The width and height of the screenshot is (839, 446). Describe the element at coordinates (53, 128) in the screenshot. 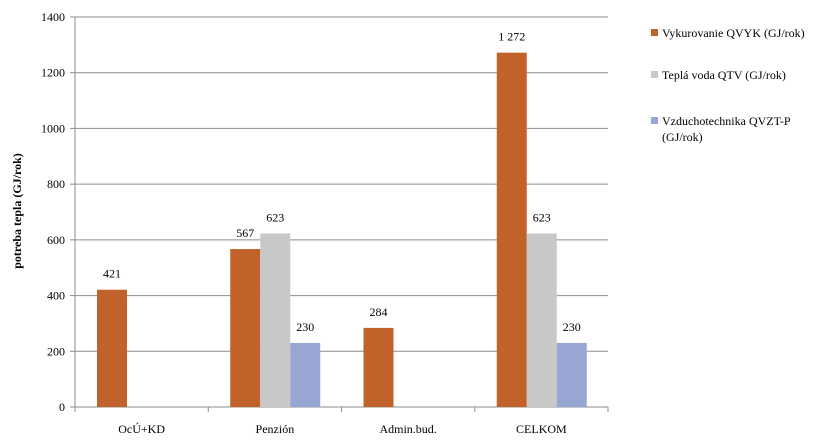

I see `y-tick-label: 1000` at that location.